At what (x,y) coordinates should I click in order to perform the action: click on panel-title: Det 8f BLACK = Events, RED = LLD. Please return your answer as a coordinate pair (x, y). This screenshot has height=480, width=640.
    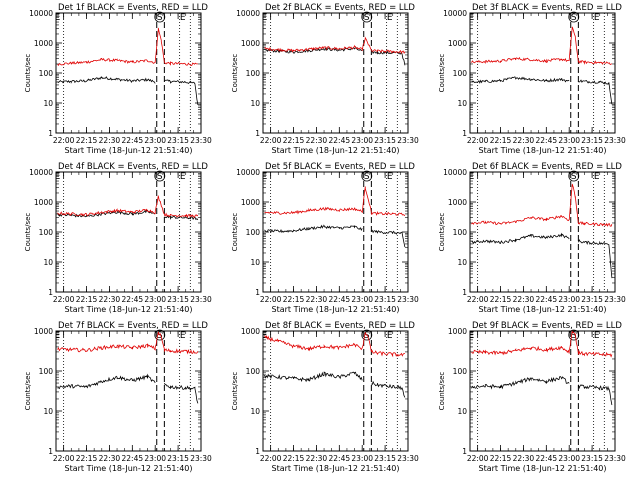
    Looking at the image, I should click on (340, 326).